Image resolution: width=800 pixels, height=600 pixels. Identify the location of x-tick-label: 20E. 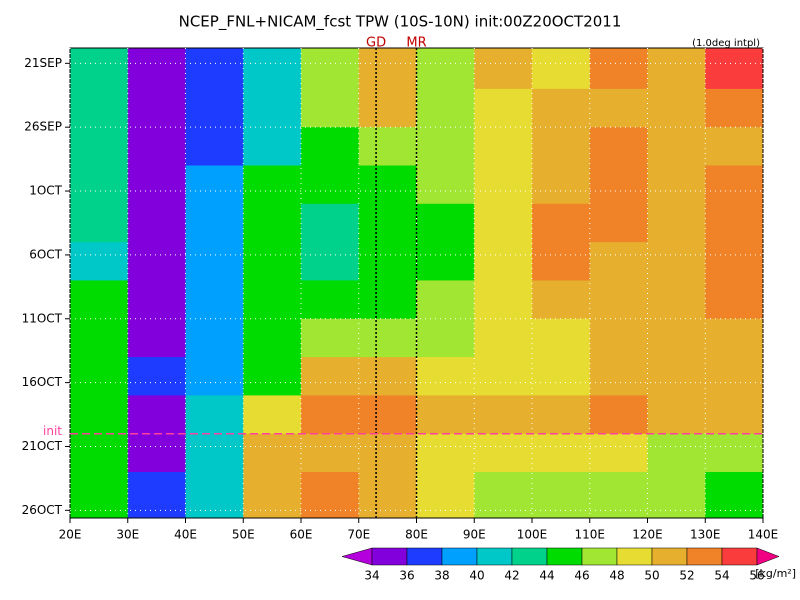
(70, 535).